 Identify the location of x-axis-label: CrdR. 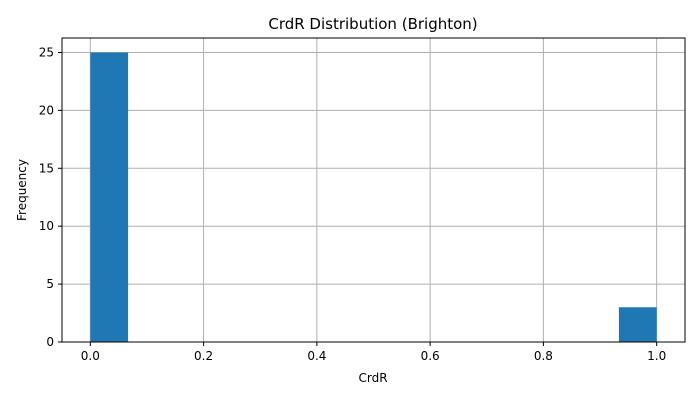
(372, 378).